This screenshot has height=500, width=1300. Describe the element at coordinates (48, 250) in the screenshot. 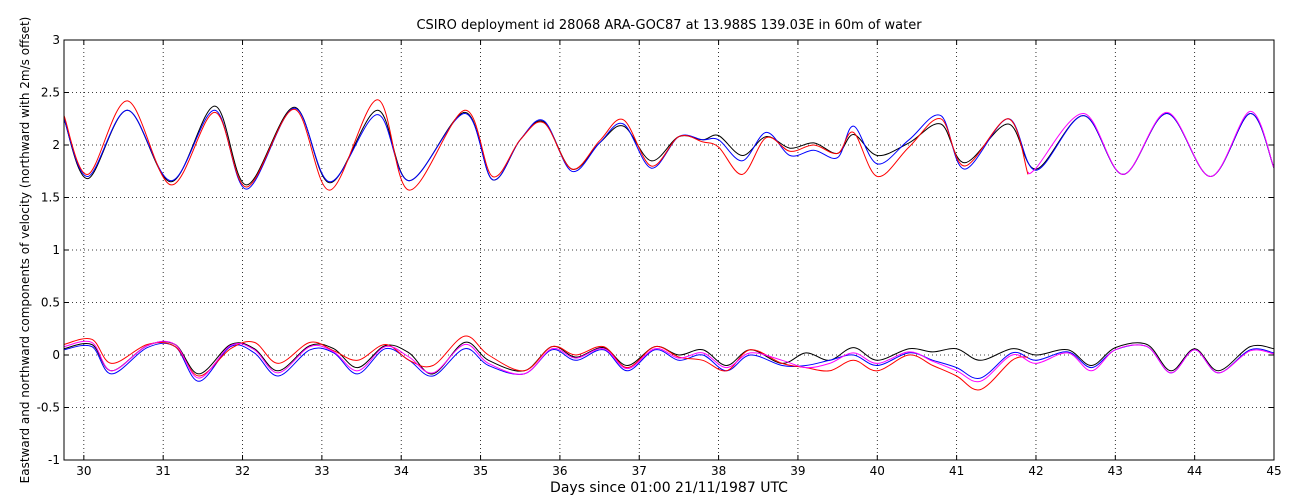

I see `y-tick-labels: -1 -0.5 0 0.5 1 1.5 2 2.5 3` at that location.